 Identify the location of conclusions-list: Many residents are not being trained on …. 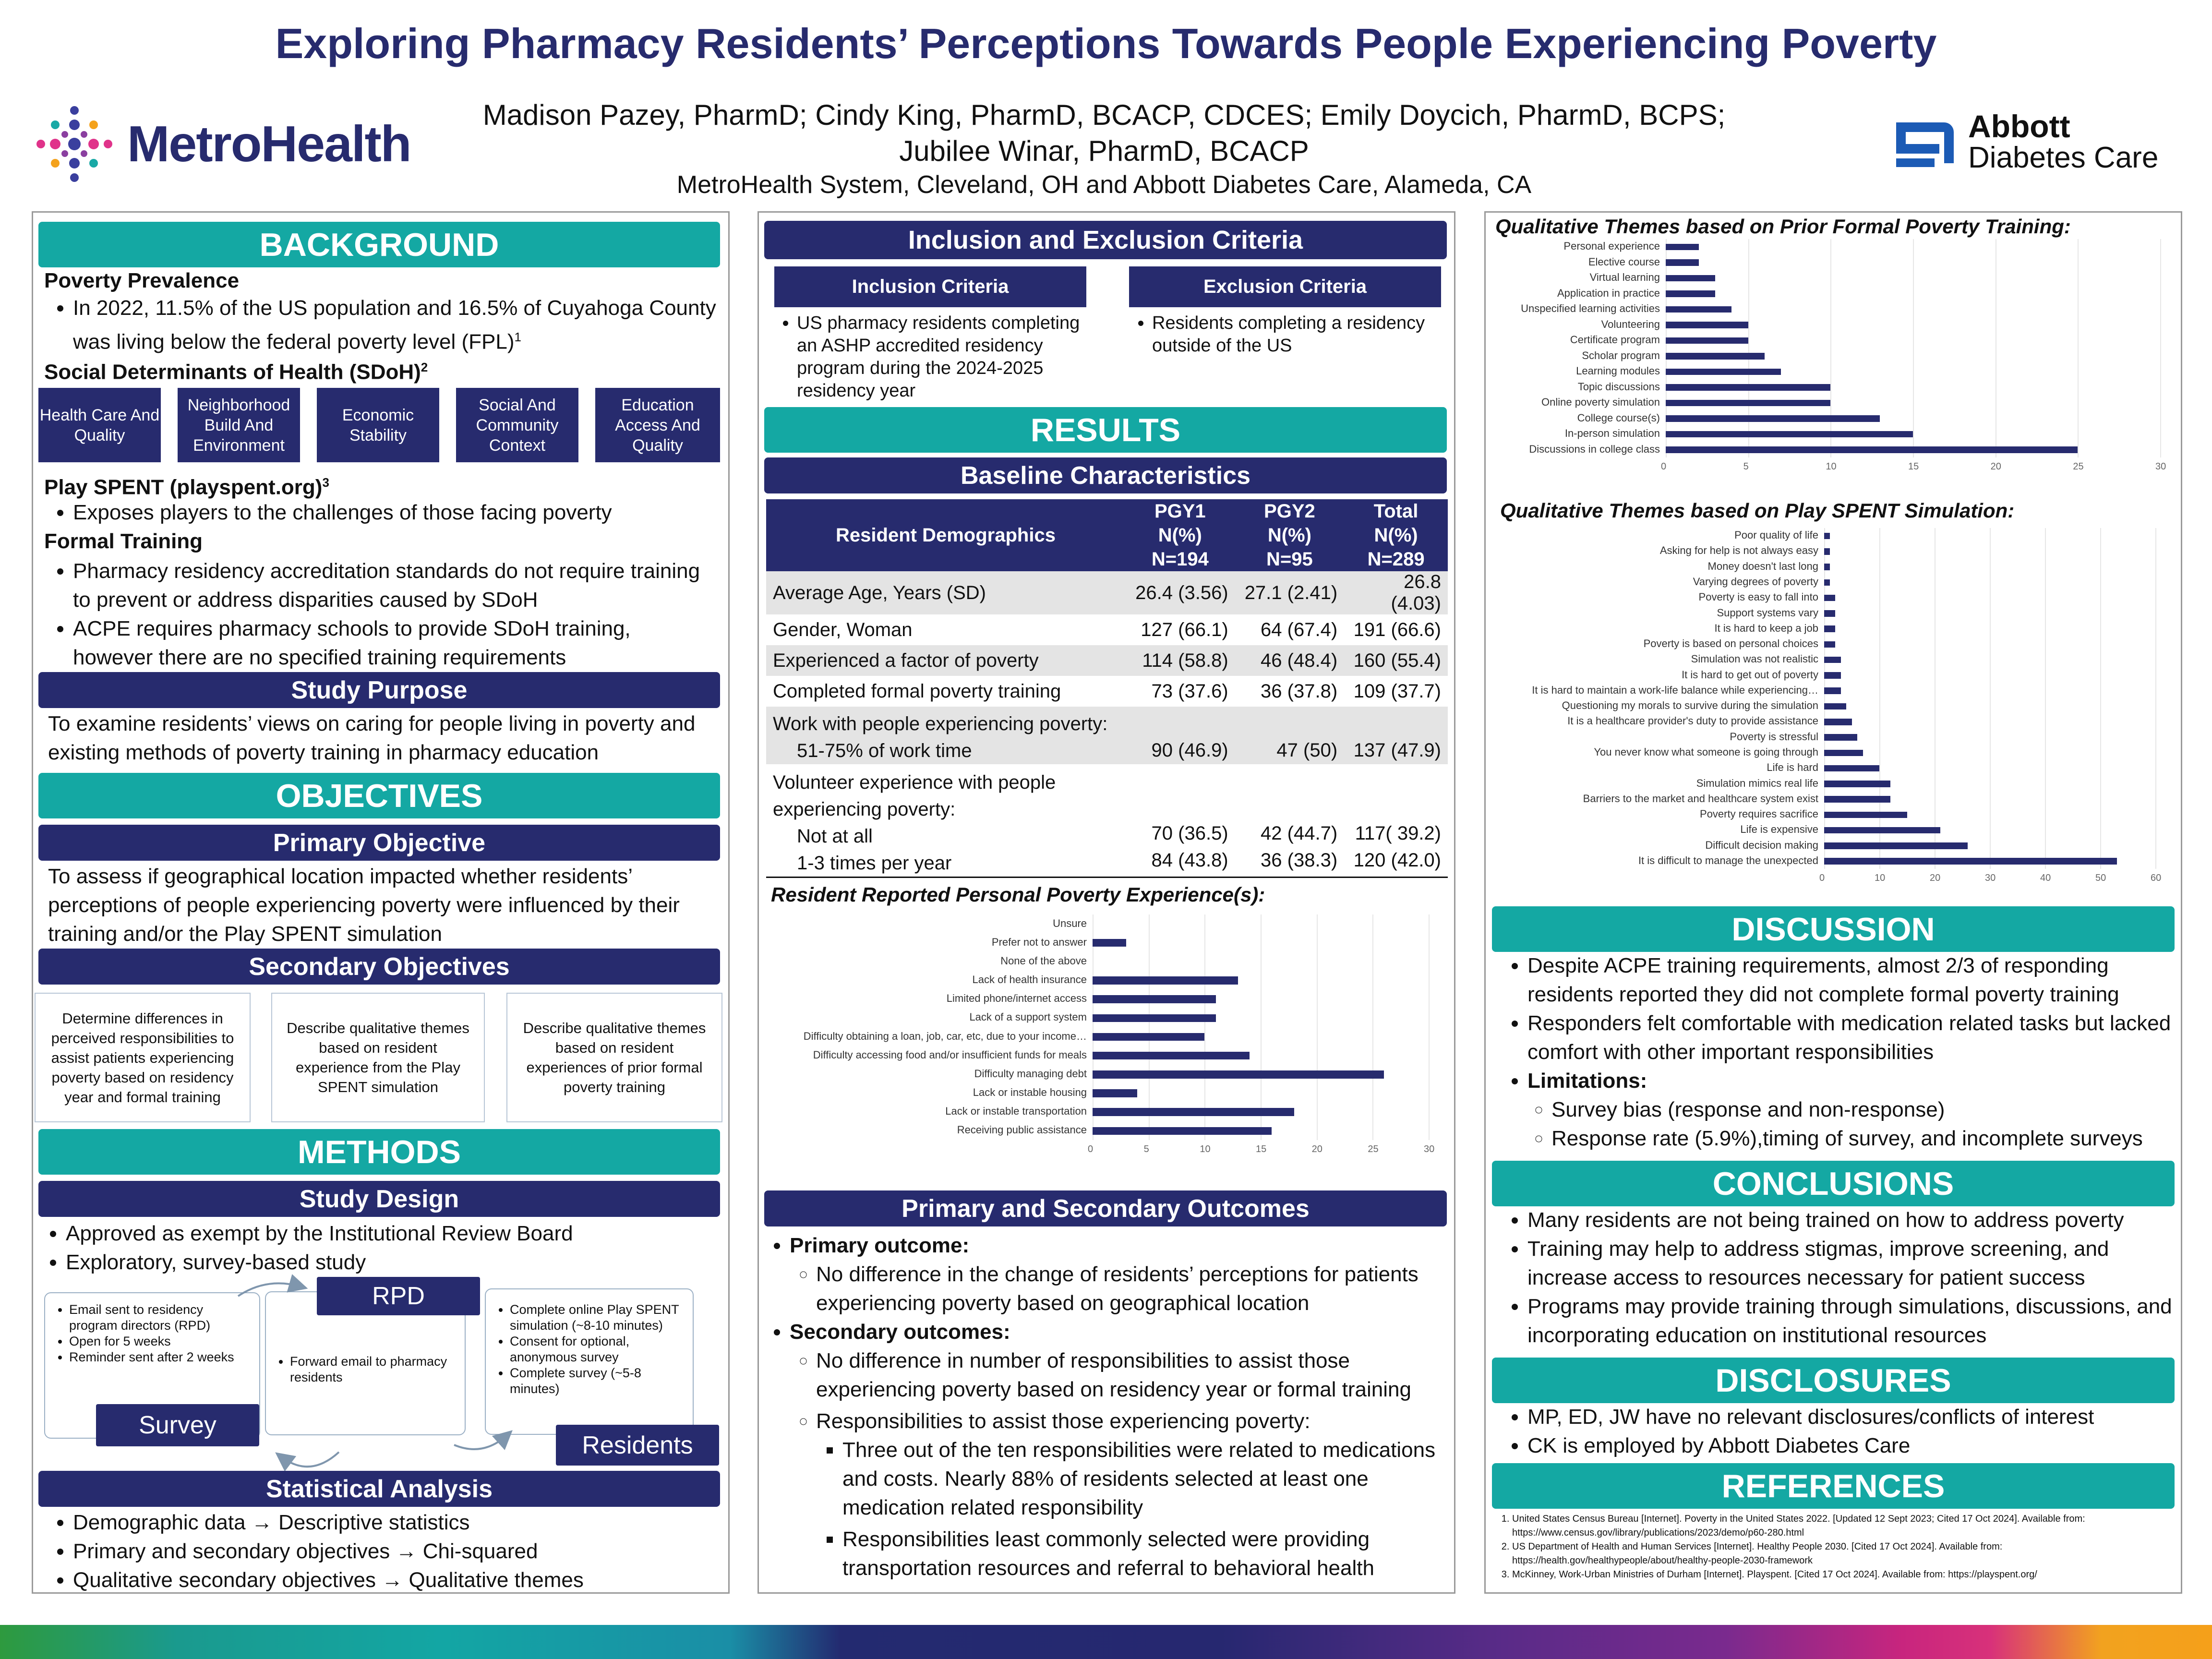
(1838, 1278).